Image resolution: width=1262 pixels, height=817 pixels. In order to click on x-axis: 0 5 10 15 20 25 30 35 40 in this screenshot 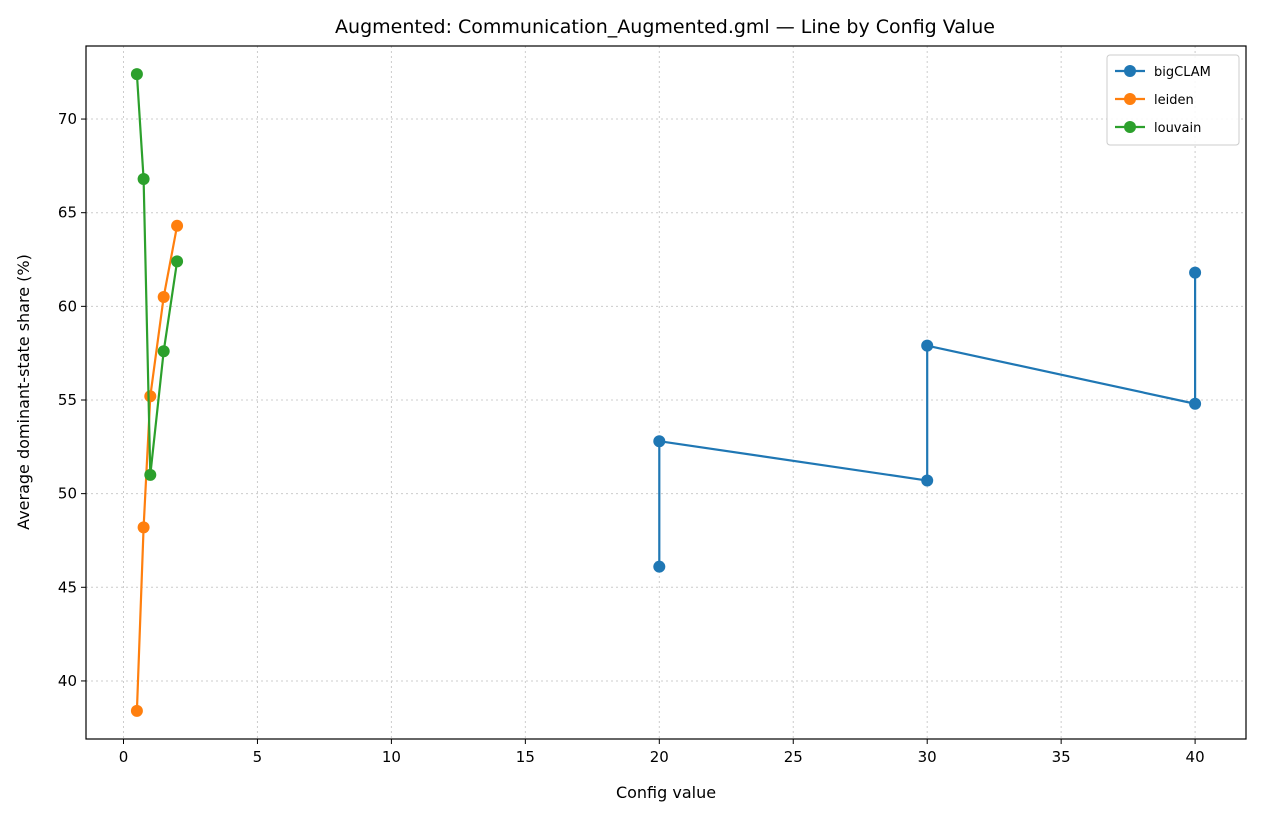, I will do `click(662, 752)`.